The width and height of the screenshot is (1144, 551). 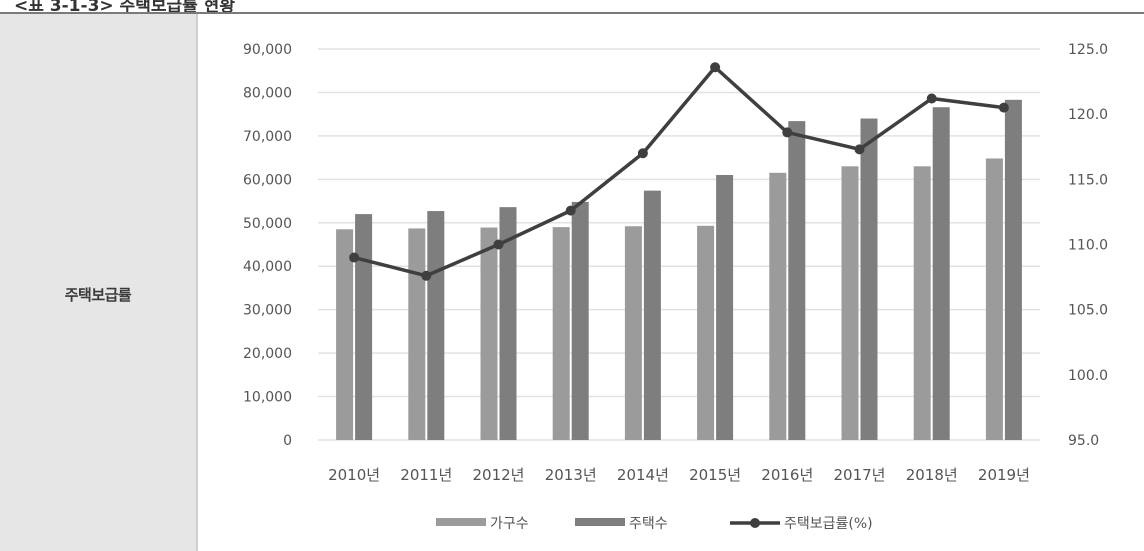 I want to click on y-axis-right: 95.0 100.0 105.0 110.0 115.0 120.0 125.0, so click(x=1088, y=245).